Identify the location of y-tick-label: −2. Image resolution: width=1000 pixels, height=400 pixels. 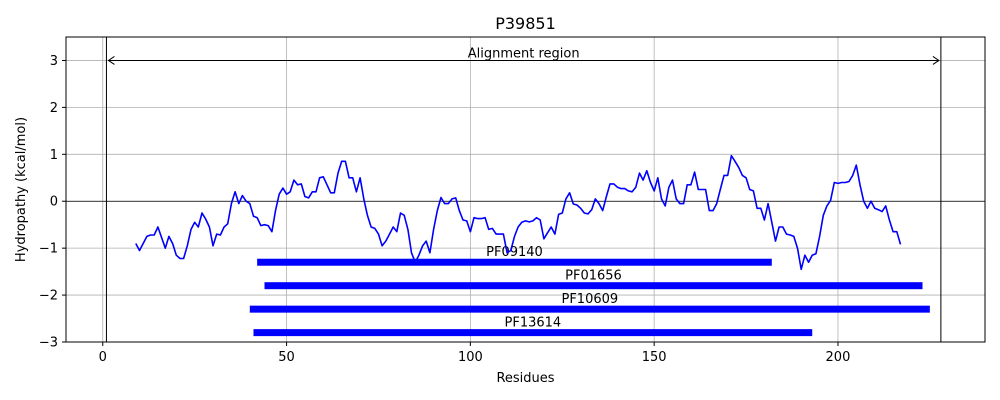
(48, 296).